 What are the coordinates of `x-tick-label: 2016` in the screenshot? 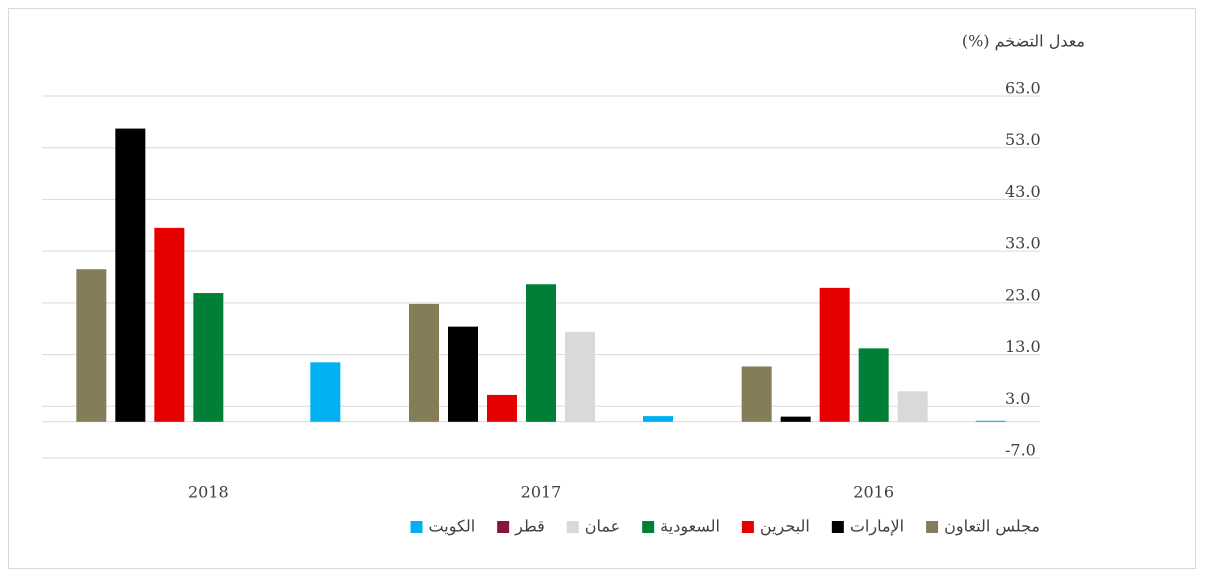 It's located at (873, 492).